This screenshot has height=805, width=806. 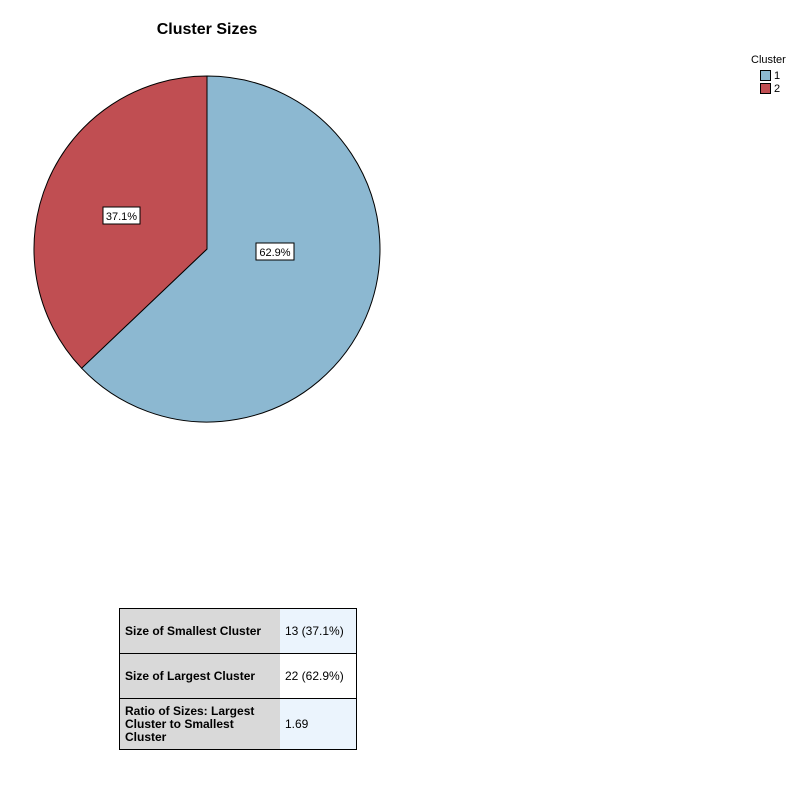 What do you see at coordinates (318, 631) in the screenshot?
I see `row-value: 13 (37.1%)` at bounding box center [318, 631].